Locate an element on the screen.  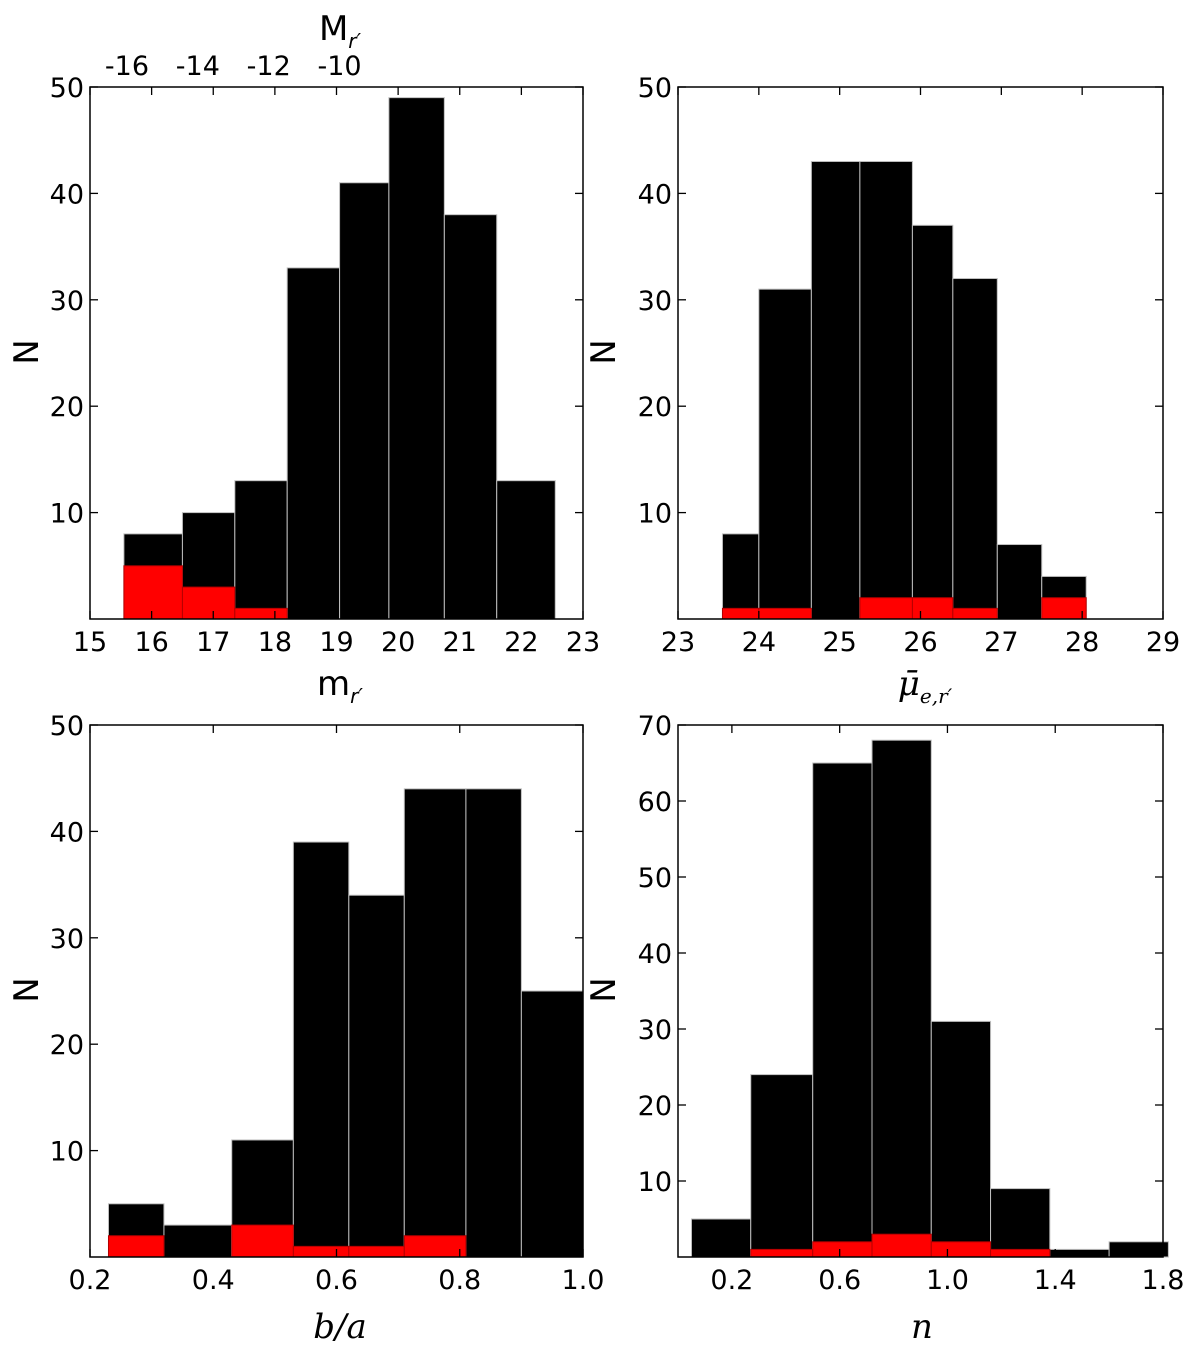
top-axis-label: Mr′ is located at coordinates (340, 31).